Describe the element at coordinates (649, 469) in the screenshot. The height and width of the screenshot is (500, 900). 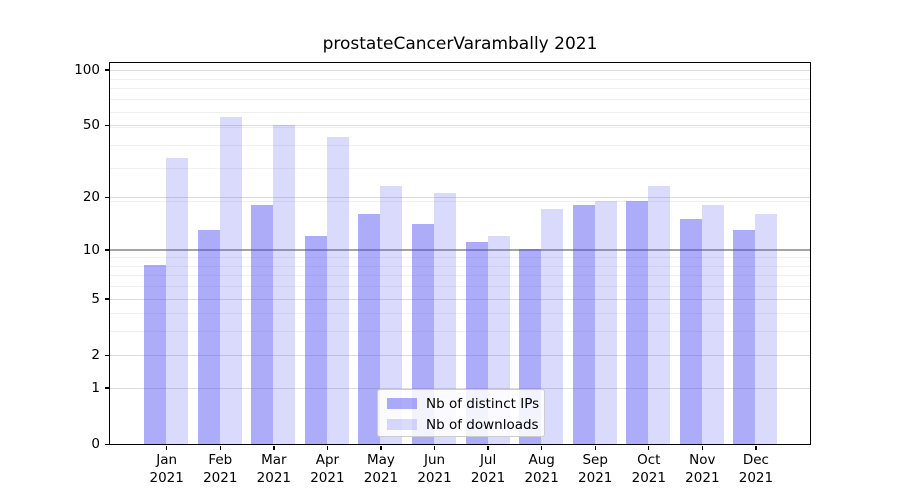
I see `x-tick-label-oct: Oct 2021` at that location.